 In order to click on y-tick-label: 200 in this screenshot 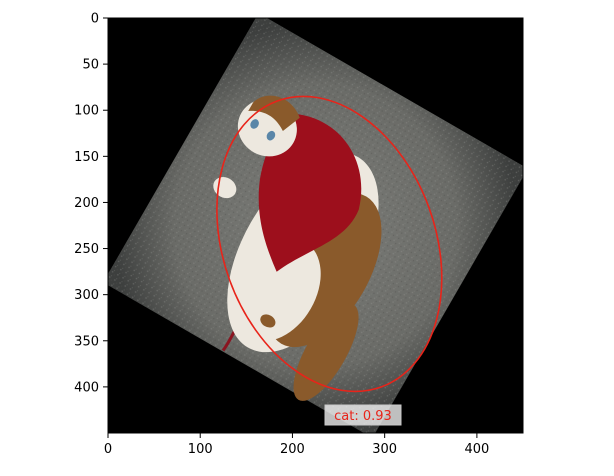, I will do `click(86, 203)`.